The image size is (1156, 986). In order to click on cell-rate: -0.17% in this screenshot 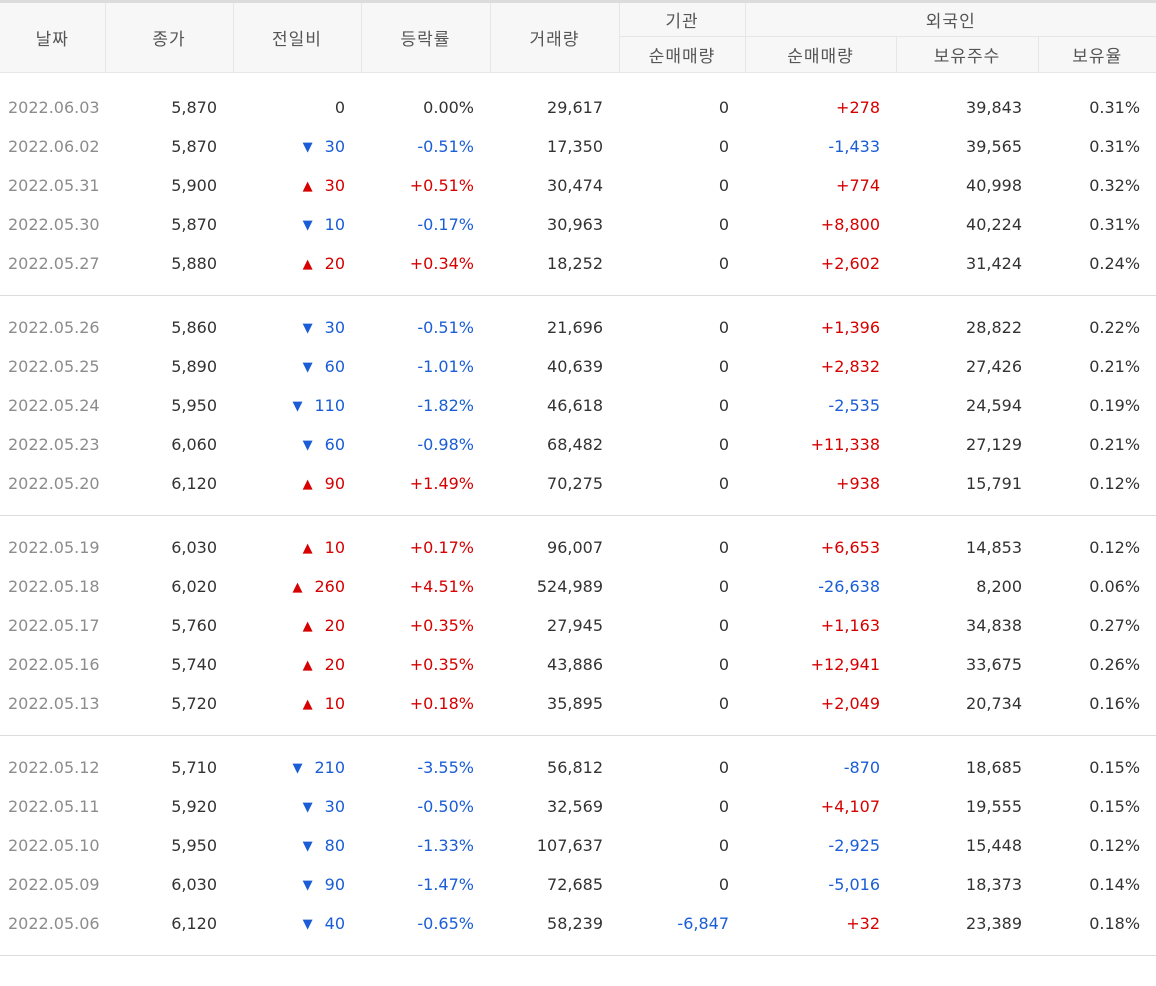, I will do `click(445, 224)`.